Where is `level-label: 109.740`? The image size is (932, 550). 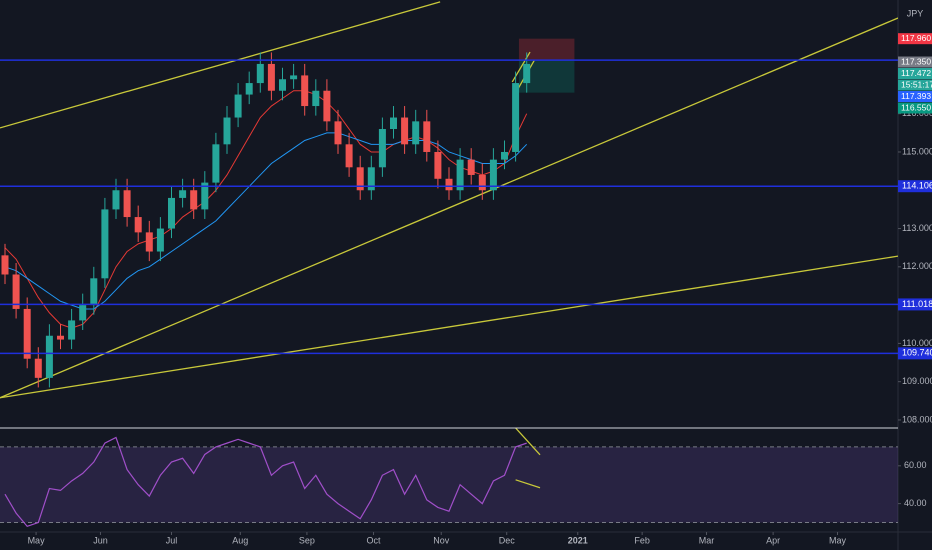 level-label: 109.740 is located at coordinates (917, 353).